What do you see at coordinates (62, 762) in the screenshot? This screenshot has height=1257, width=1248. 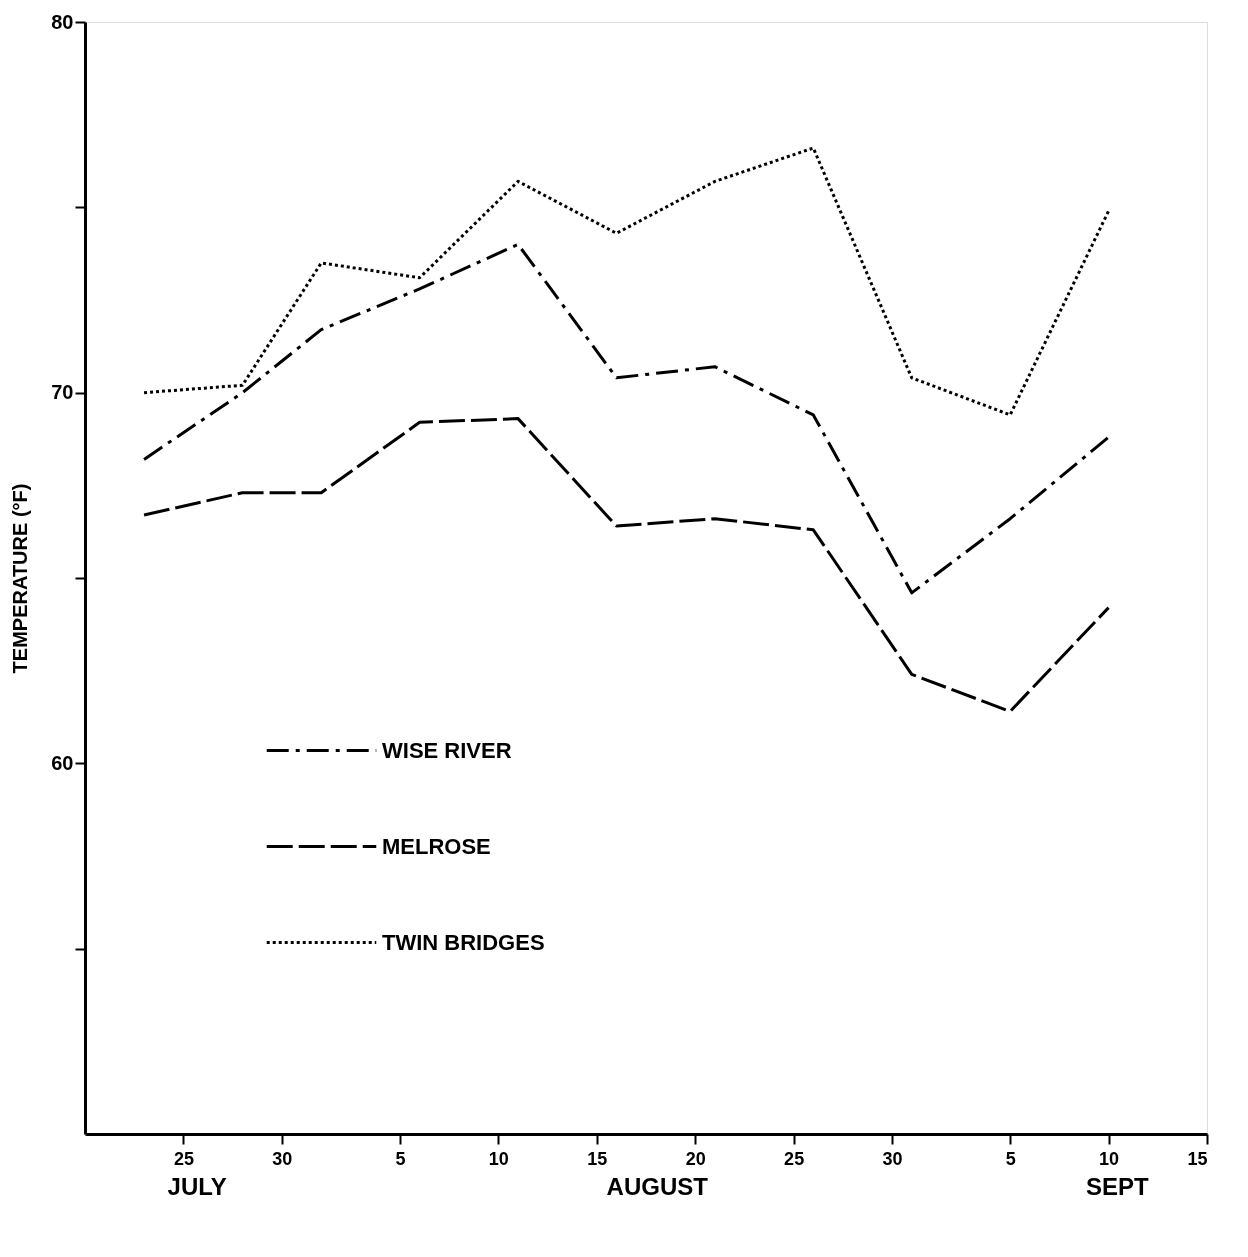 I see `y-tick-label: 60` at bounding box center [62, 762].